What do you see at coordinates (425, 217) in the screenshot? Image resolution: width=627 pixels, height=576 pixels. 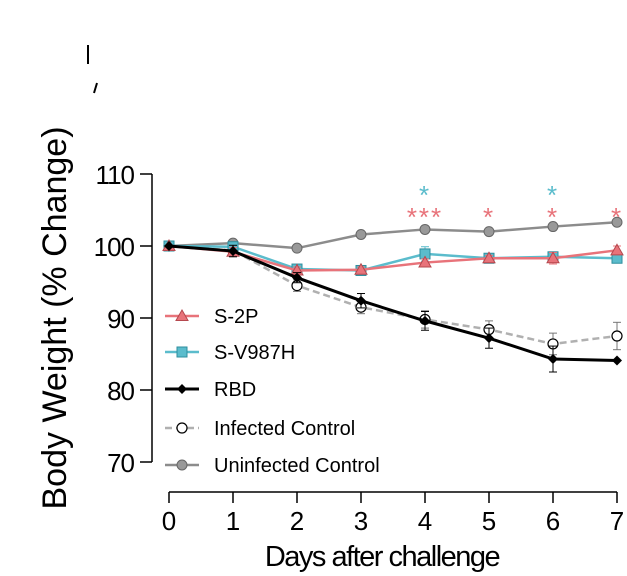 I see `significance-marker: ***` at bounding box center [425, 217].